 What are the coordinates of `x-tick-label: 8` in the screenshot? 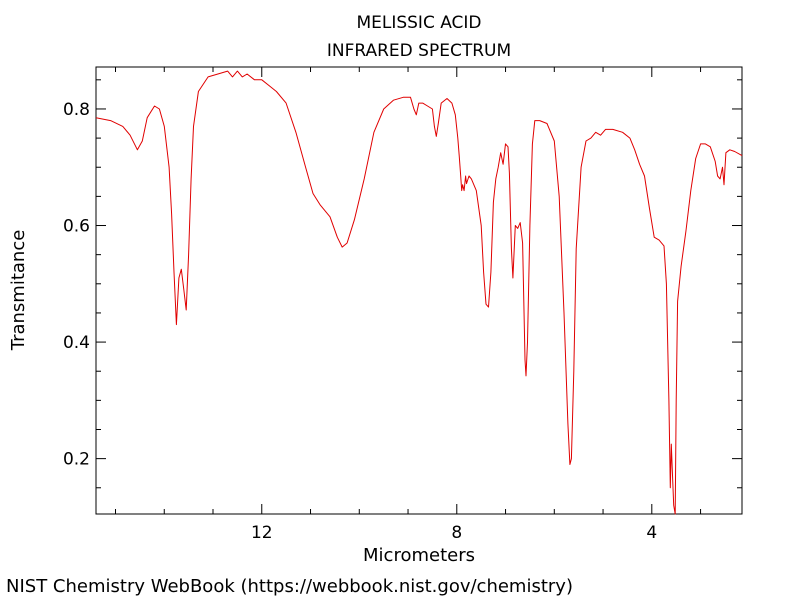 It's located at (456, 533).